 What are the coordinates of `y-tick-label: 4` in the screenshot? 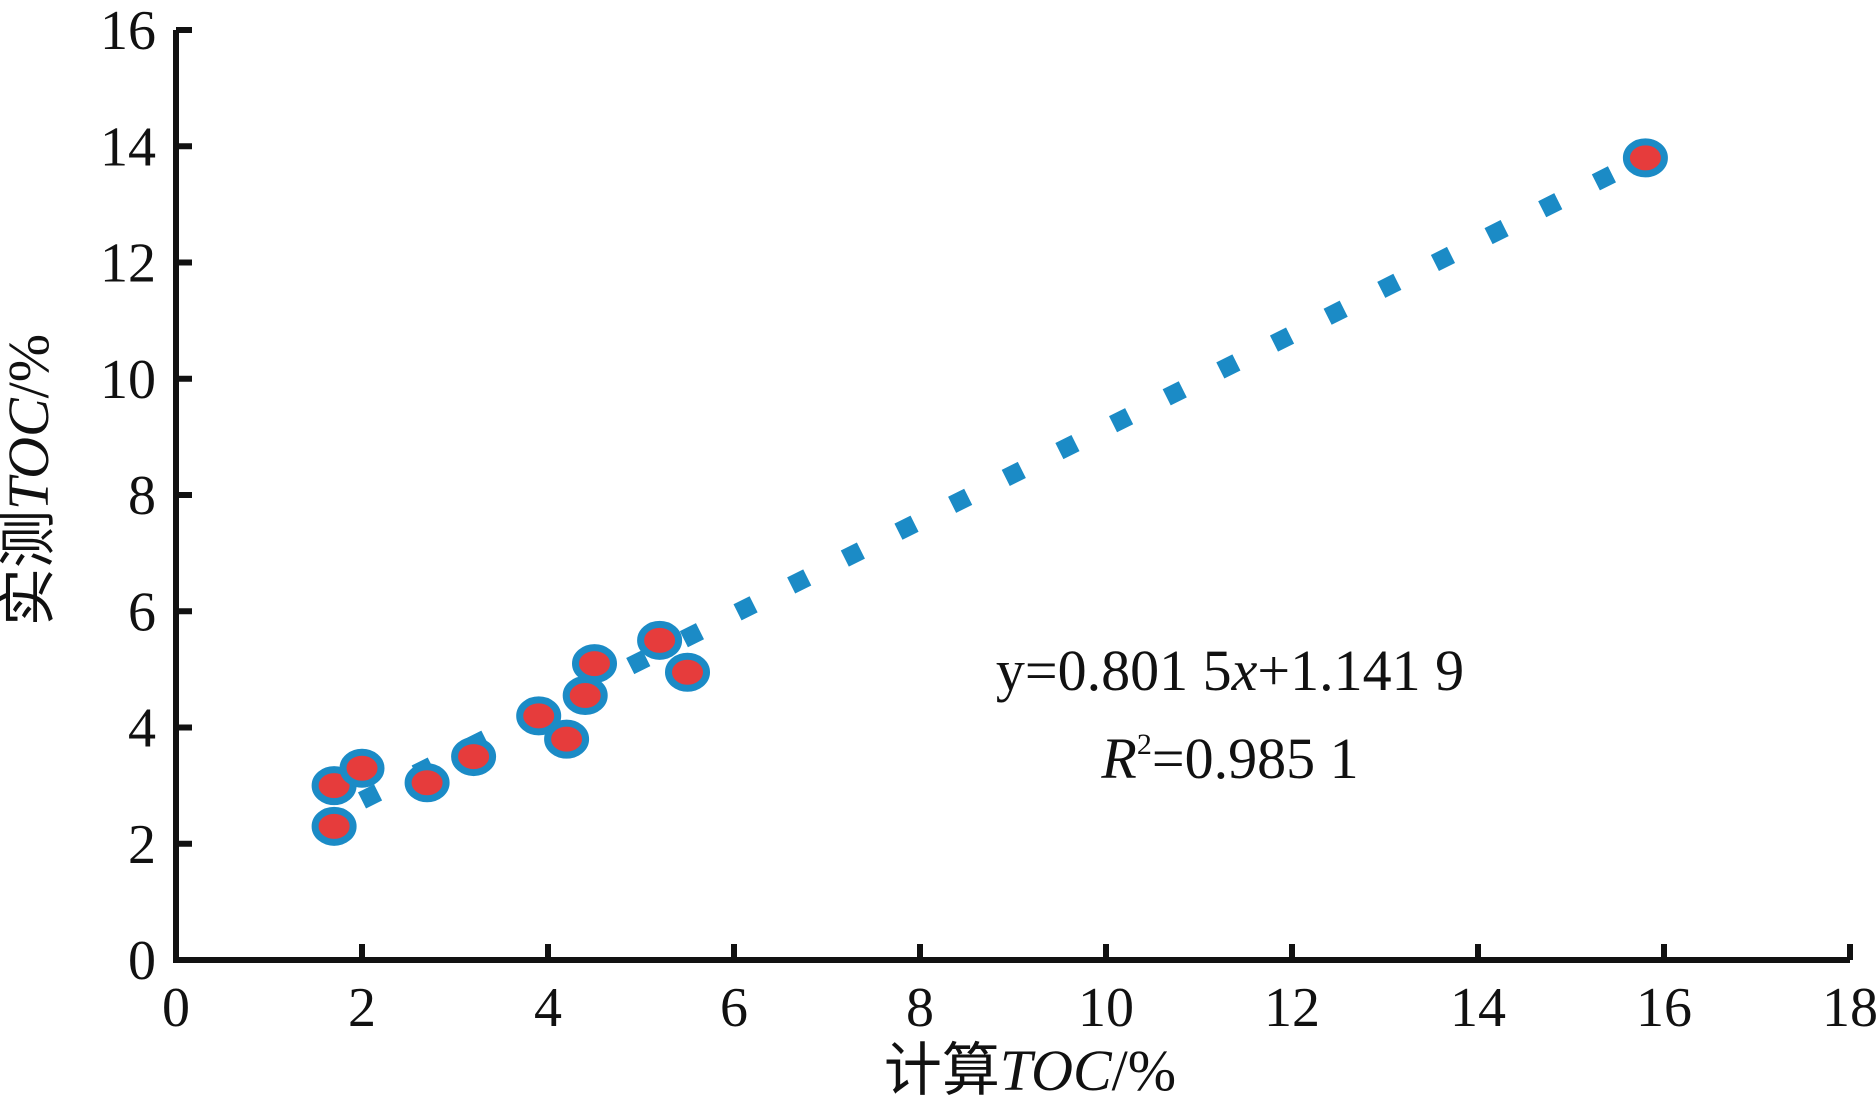 It's located at (142, 729).